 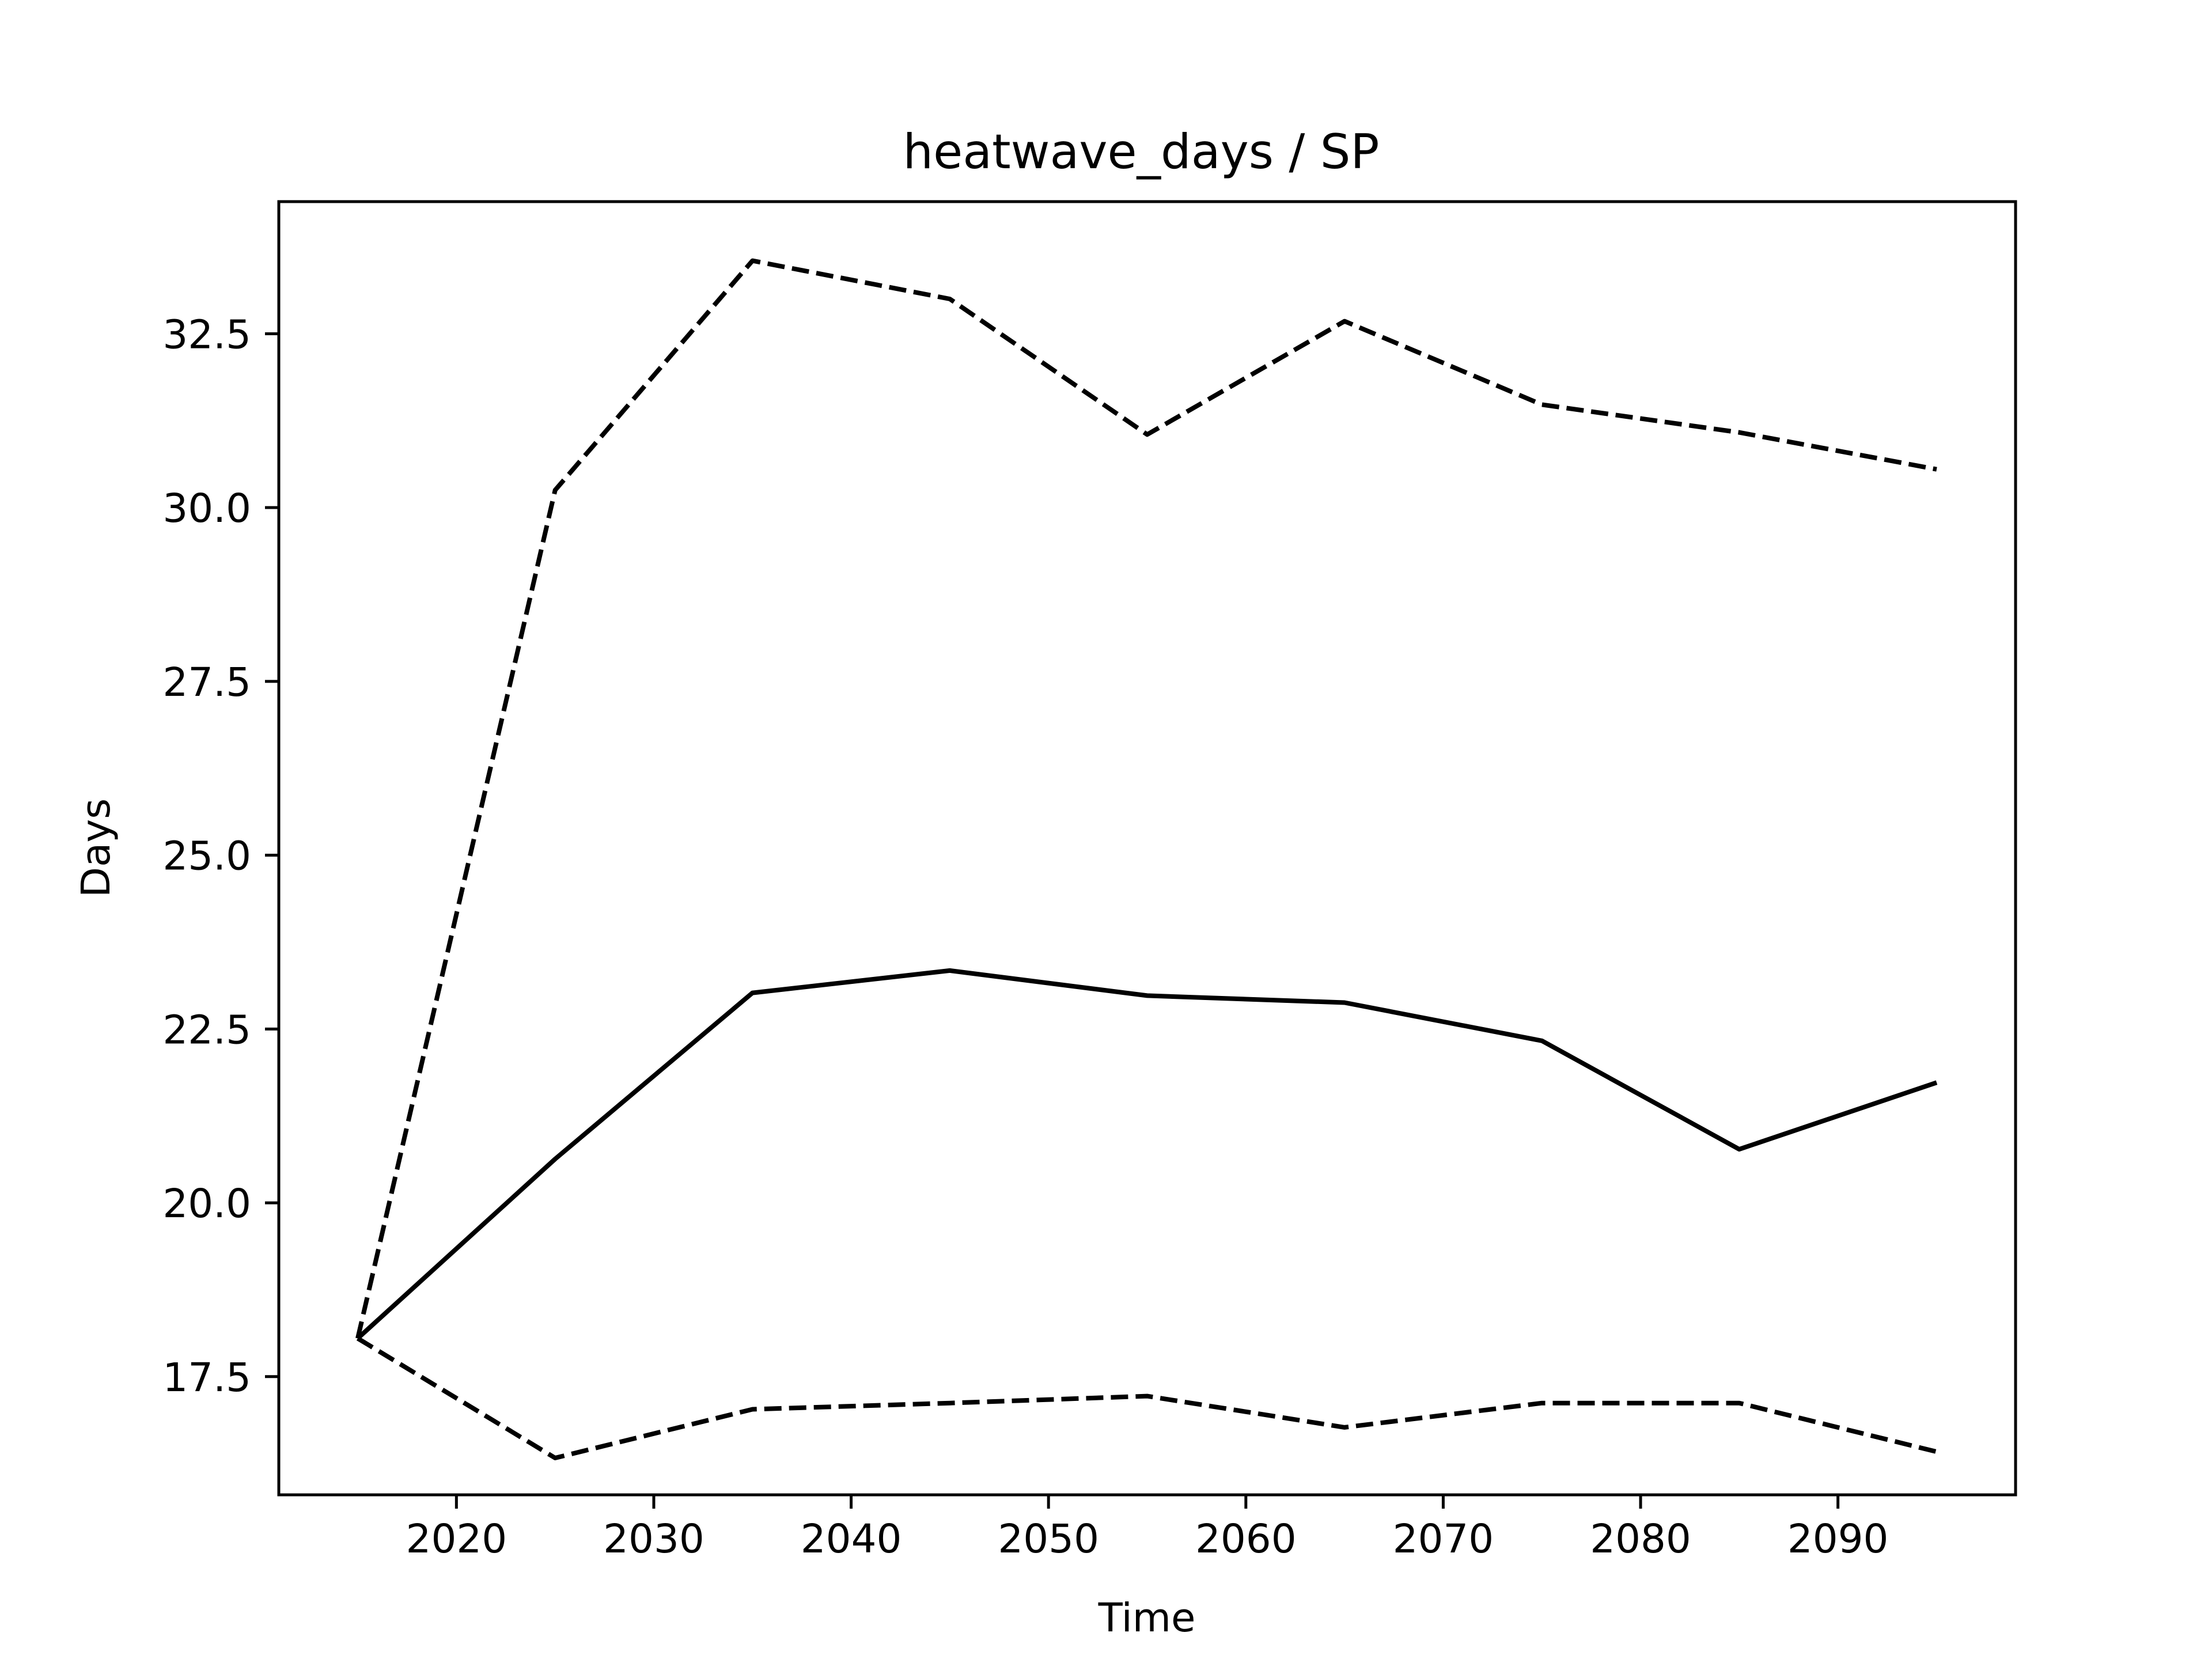 What do you see at coordinates (206, 1378) in the screenshot?
I see `y-tick-label: 17.5` at bounding box center [206, 1378].